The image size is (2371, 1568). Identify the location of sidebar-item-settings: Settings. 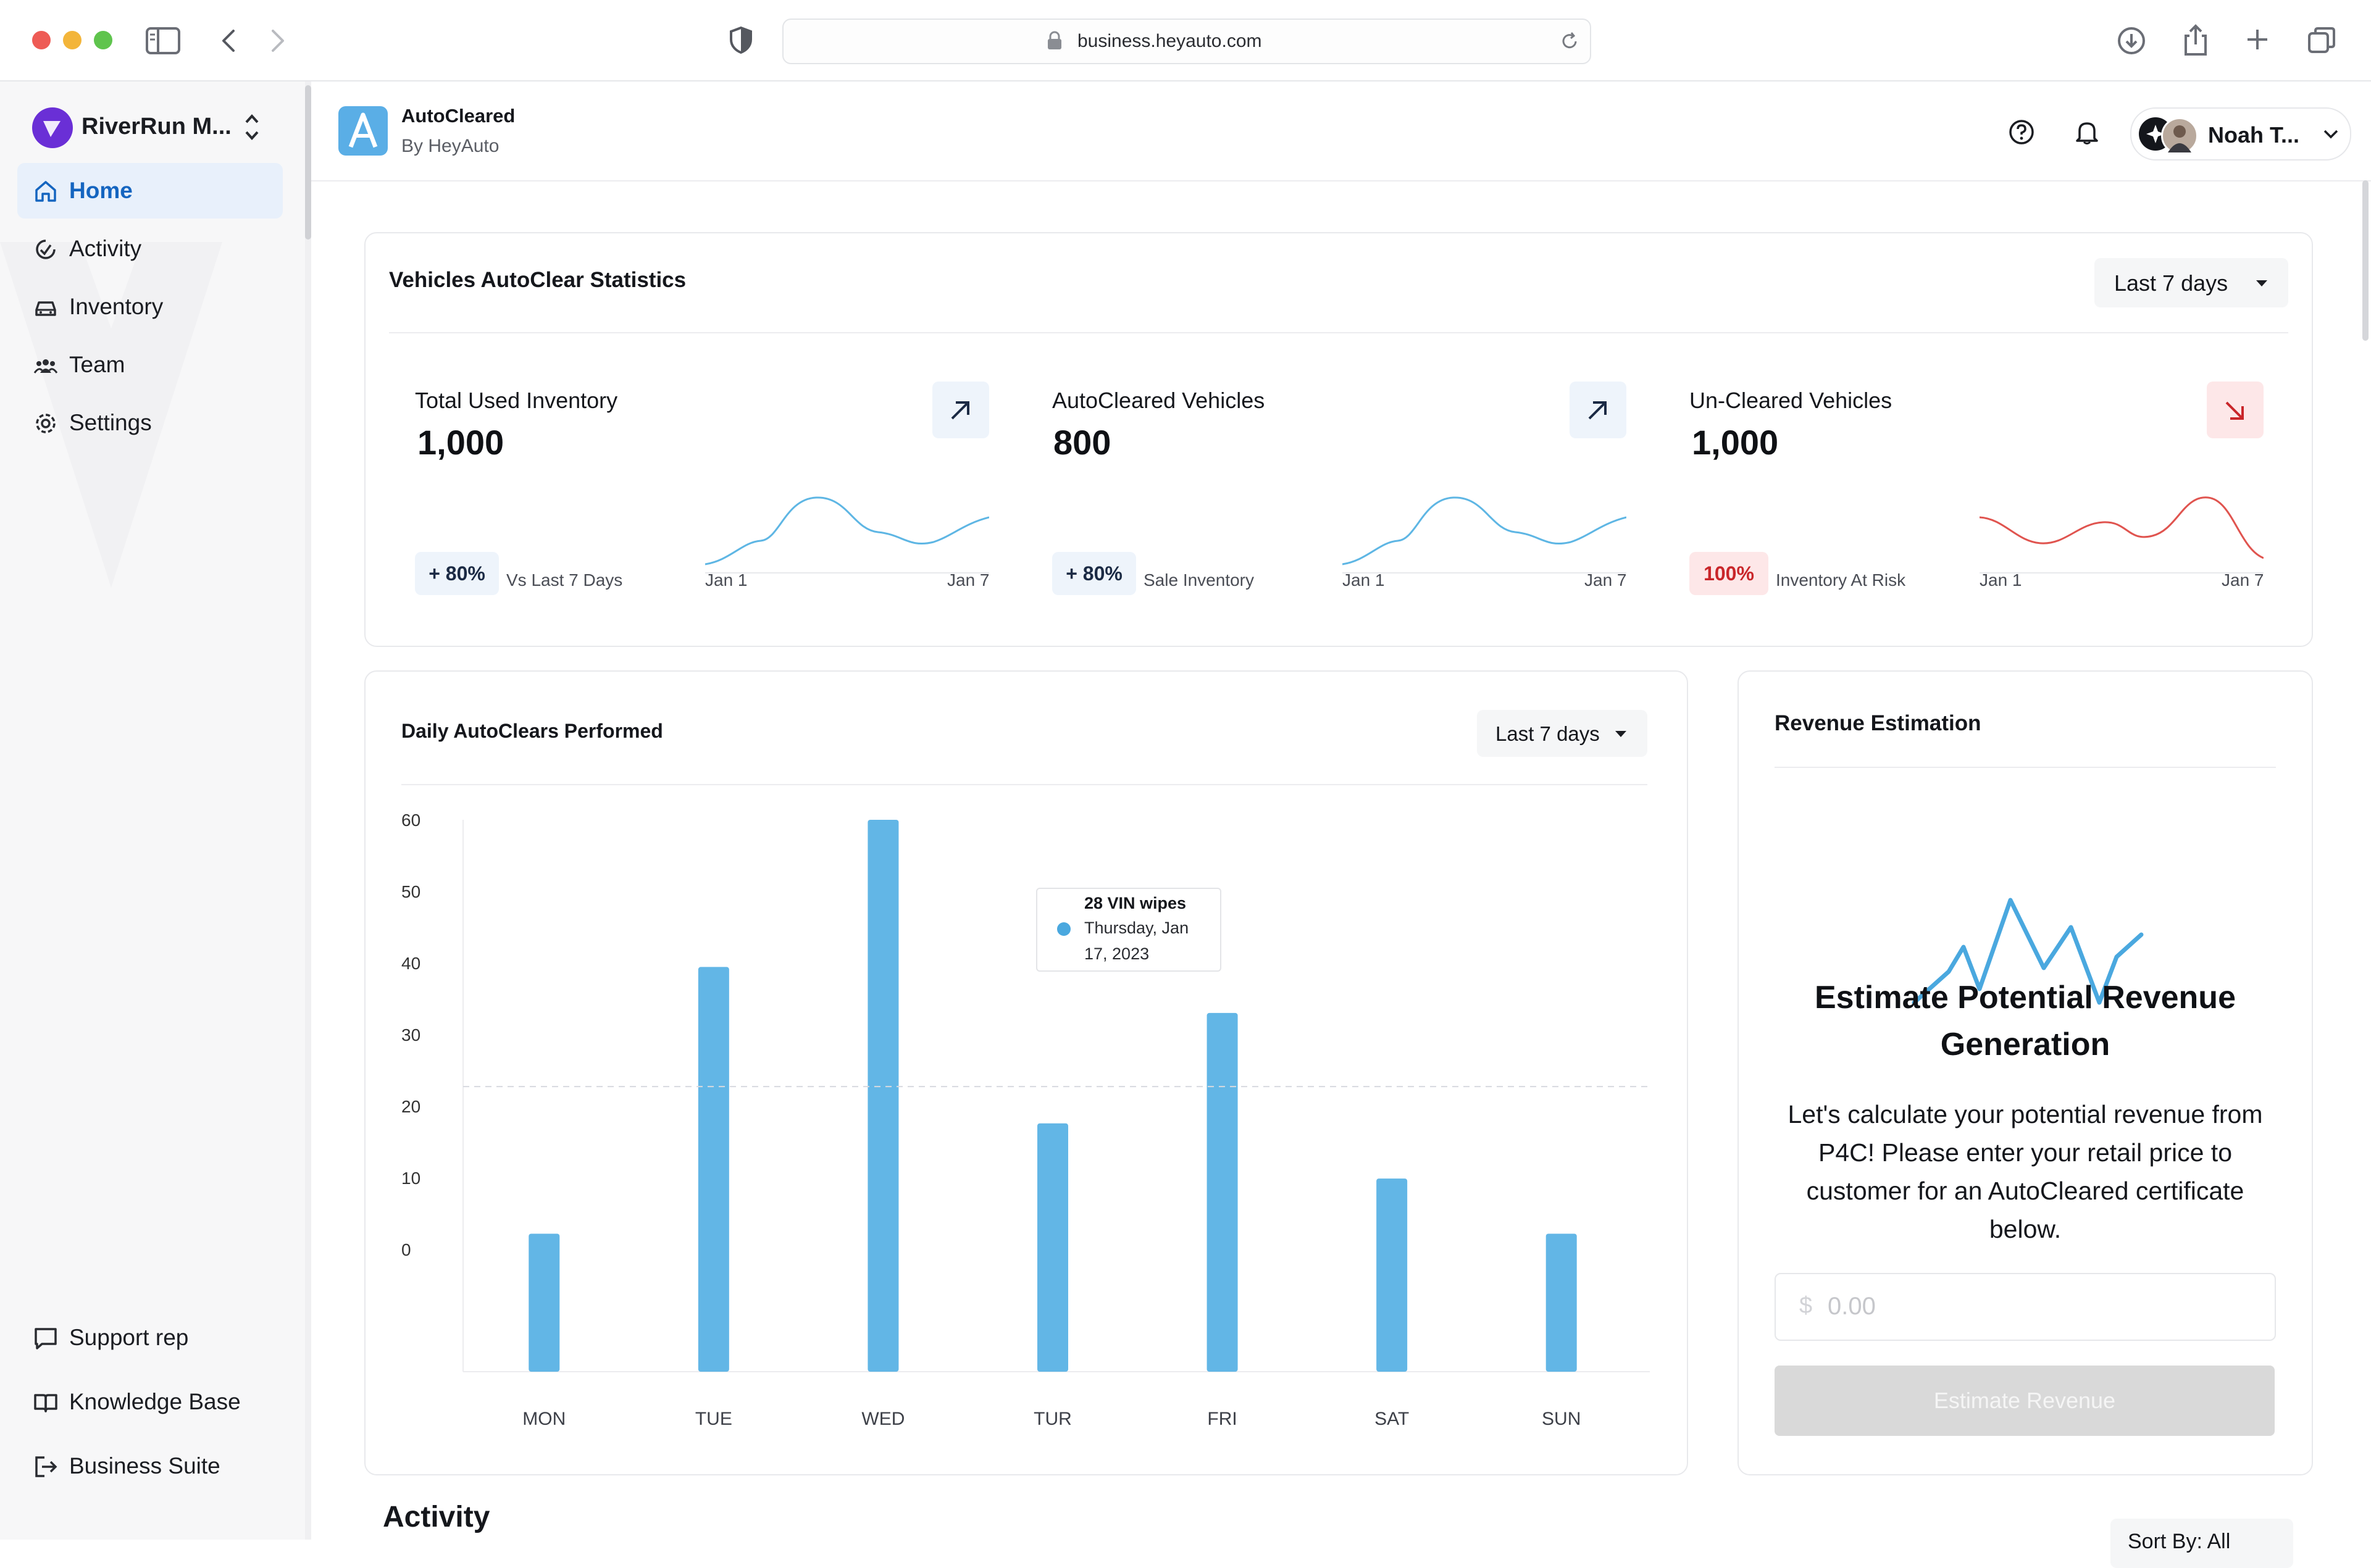
(150, 423).